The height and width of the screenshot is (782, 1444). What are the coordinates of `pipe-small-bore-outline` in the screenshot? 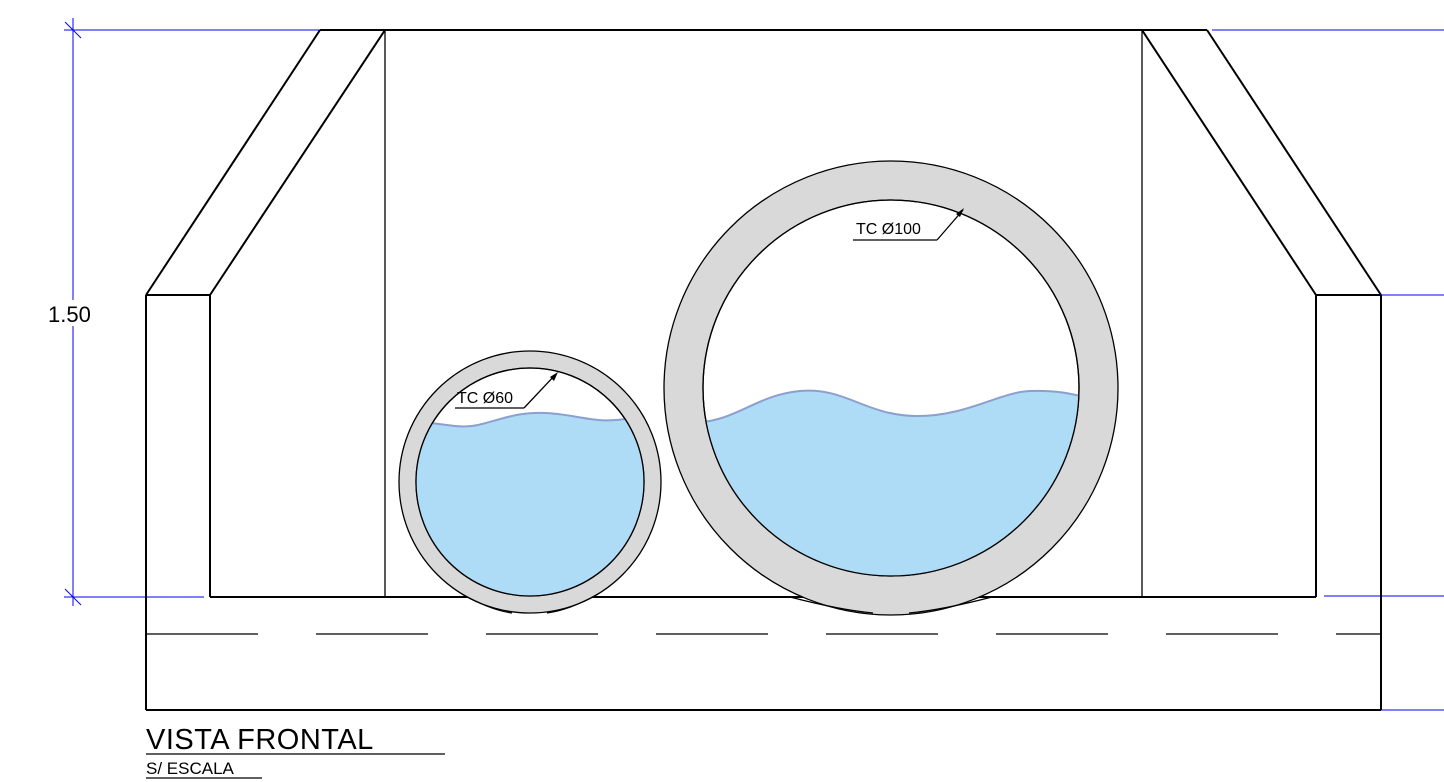 It's located at (530, 482).